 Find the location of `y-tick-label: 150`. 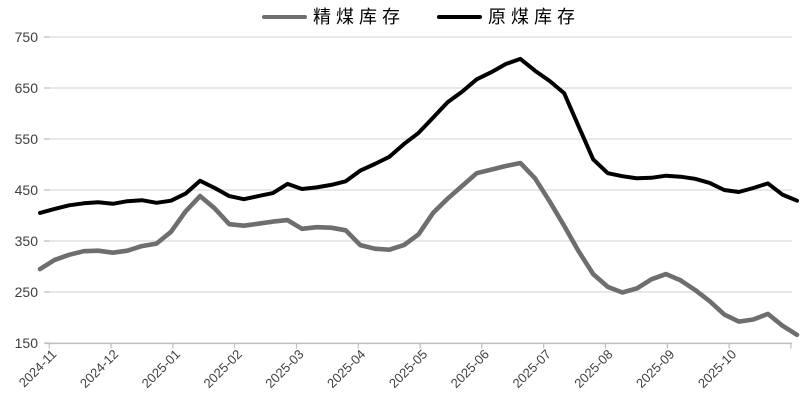

y-tick-label: 150 is located at coordinates (27, 343).